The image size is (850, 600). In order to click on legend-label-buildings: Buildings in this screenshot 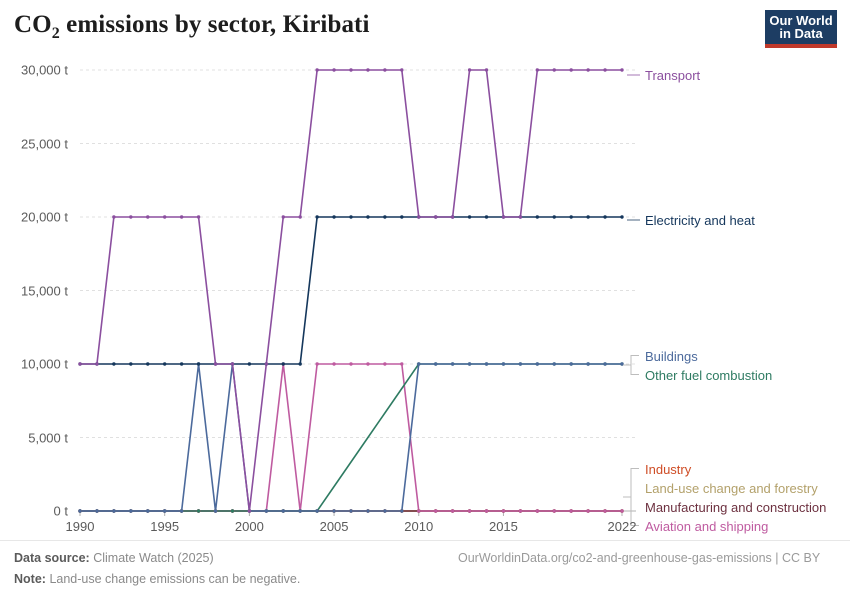, I will do `click(671, 356)`.